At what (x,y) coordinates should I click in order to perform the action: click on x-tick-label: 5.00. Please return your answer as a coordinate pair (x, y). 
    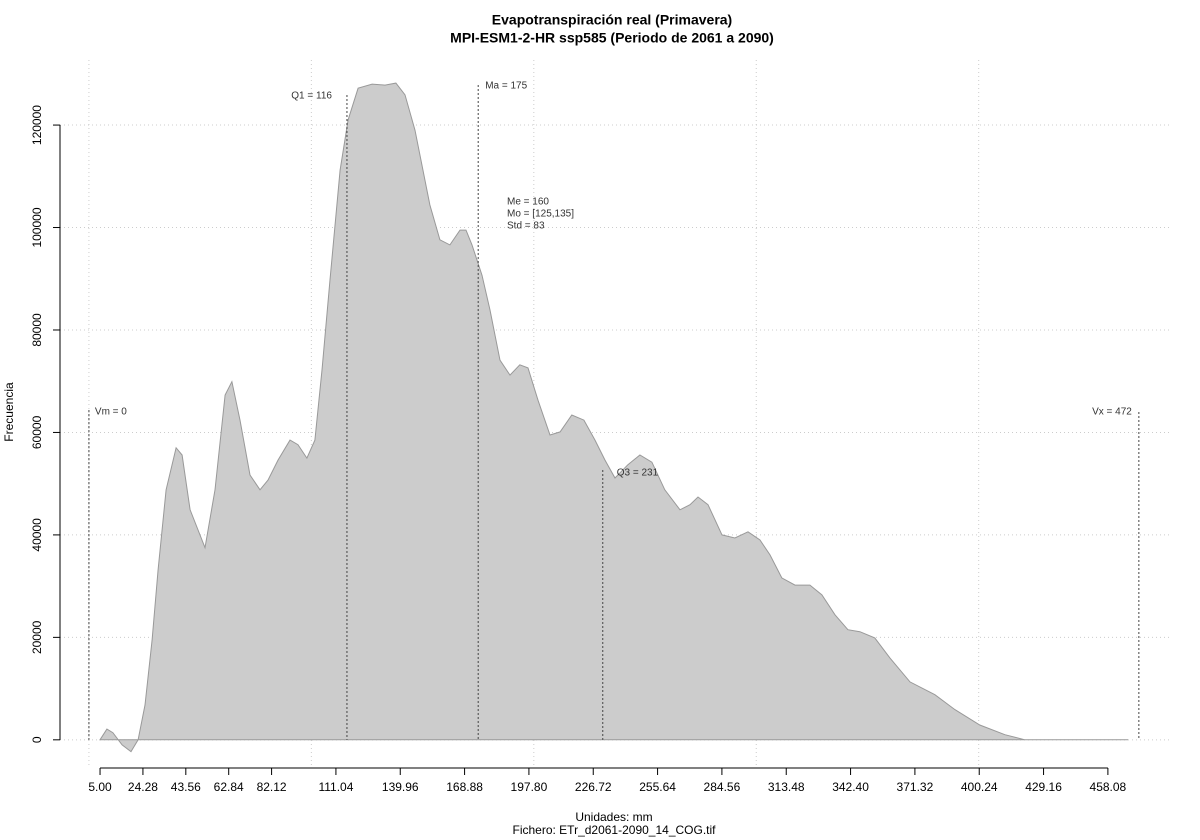
    Looking at the image, I should click on (100, 787).